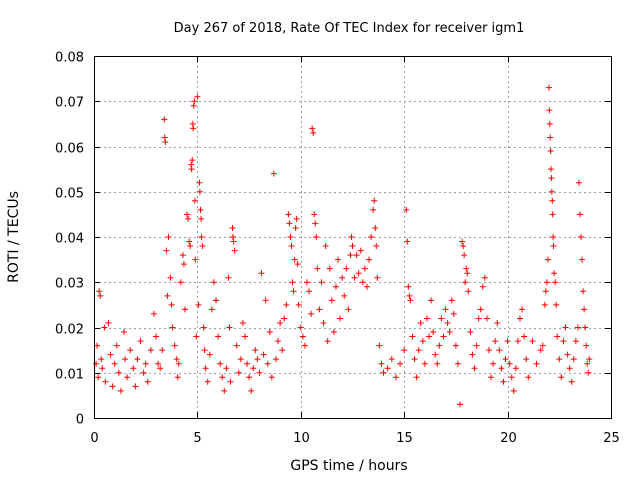  What do you see at coordinates (69, 330) in the screenshot?
I see `y-tick-label: 0.02` at bounding box center [69, 330].